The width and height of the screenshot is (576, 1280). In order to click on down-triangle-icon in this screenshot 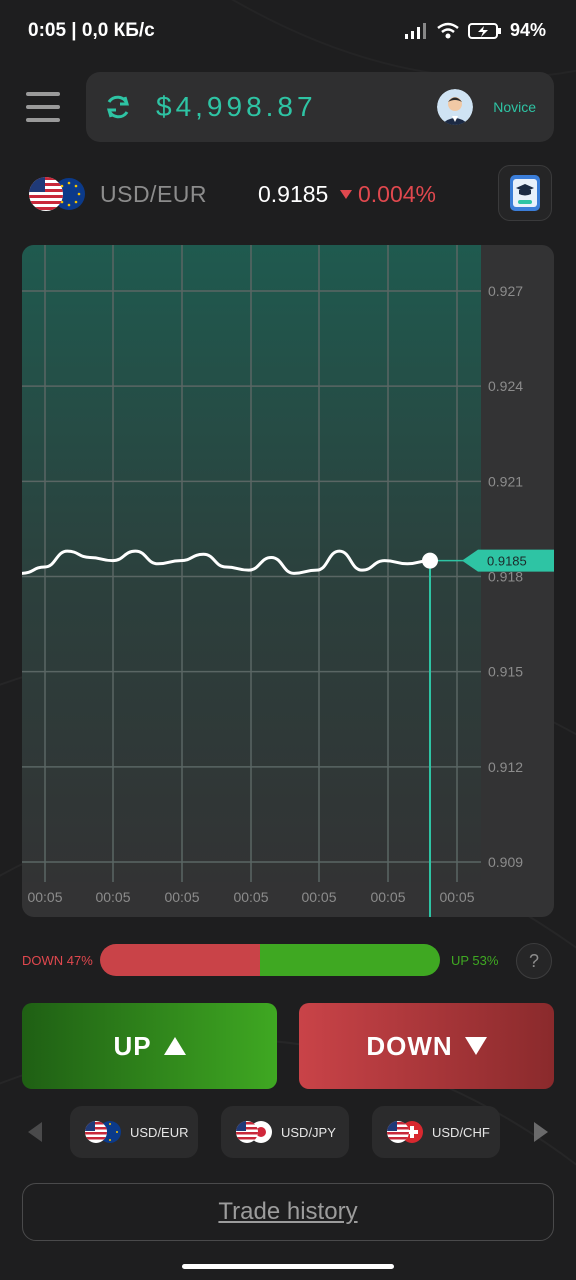, I will do `click(475, 1046)`.